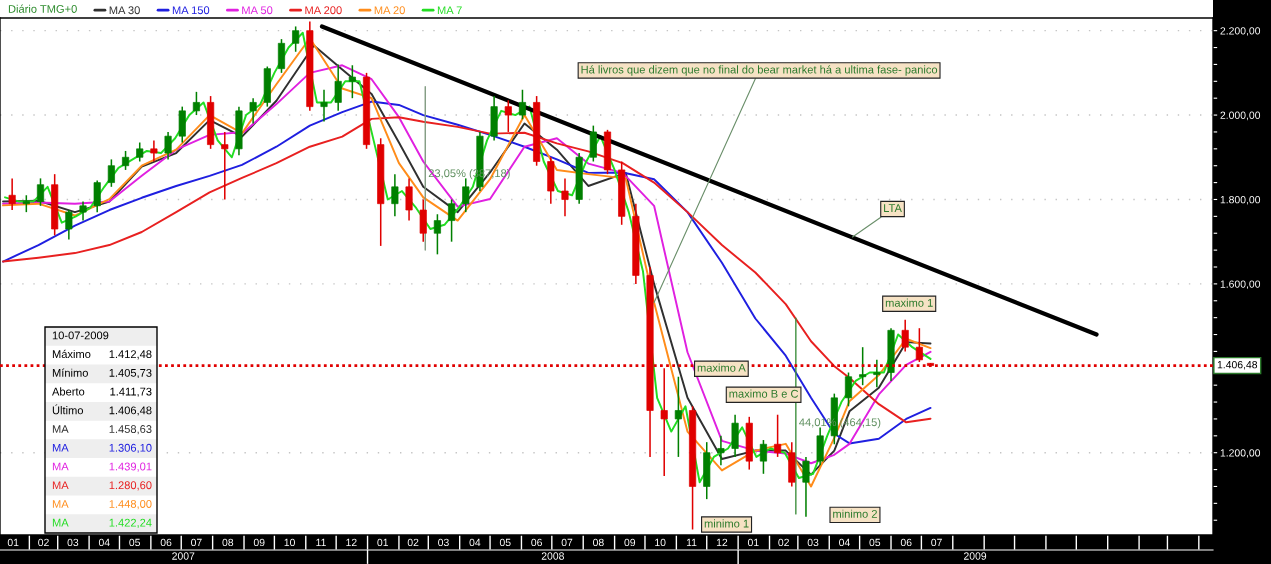 The image size is (1271, 564). I want to click on annotation: Aberto, so click(68, 391).